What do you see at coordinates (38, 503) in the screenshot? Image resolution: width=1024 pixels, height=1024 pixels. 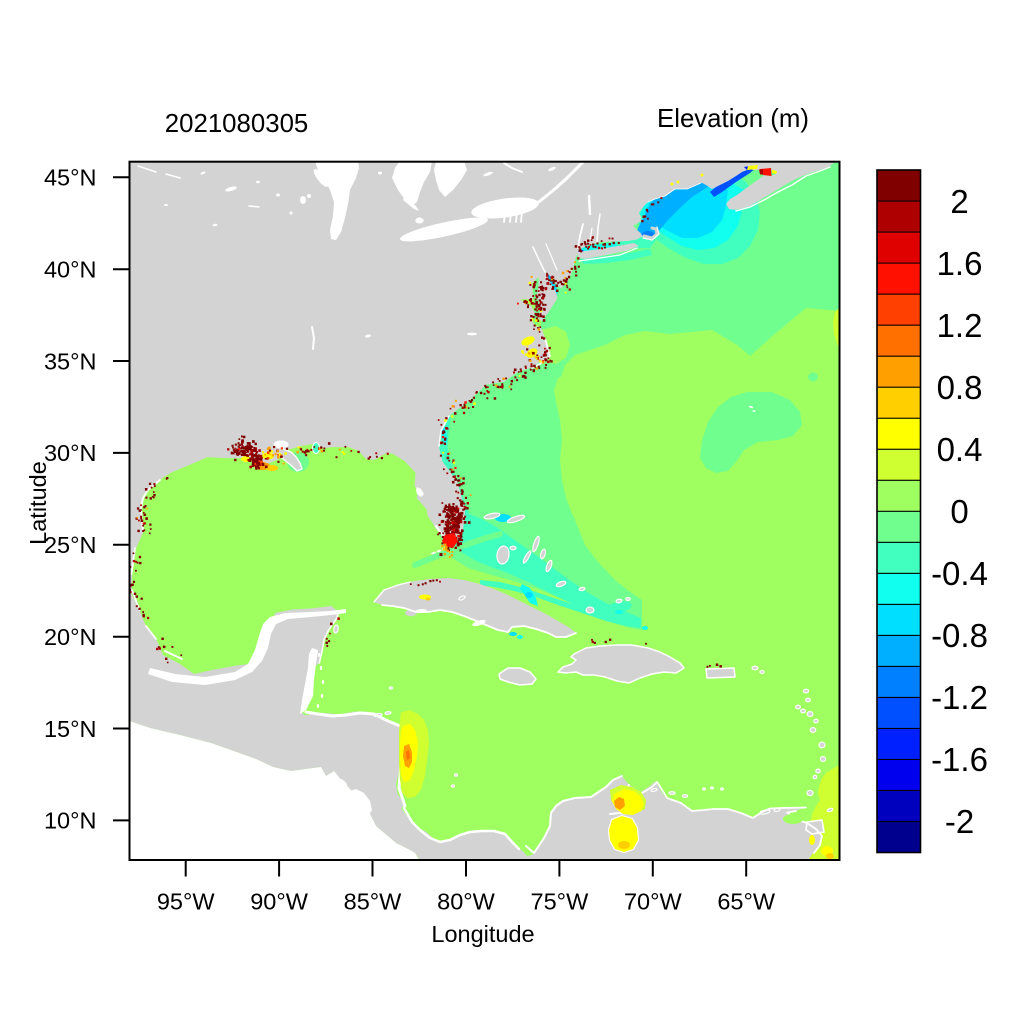 I see `svg-text: Latitude` at bounding box center [38, 503].